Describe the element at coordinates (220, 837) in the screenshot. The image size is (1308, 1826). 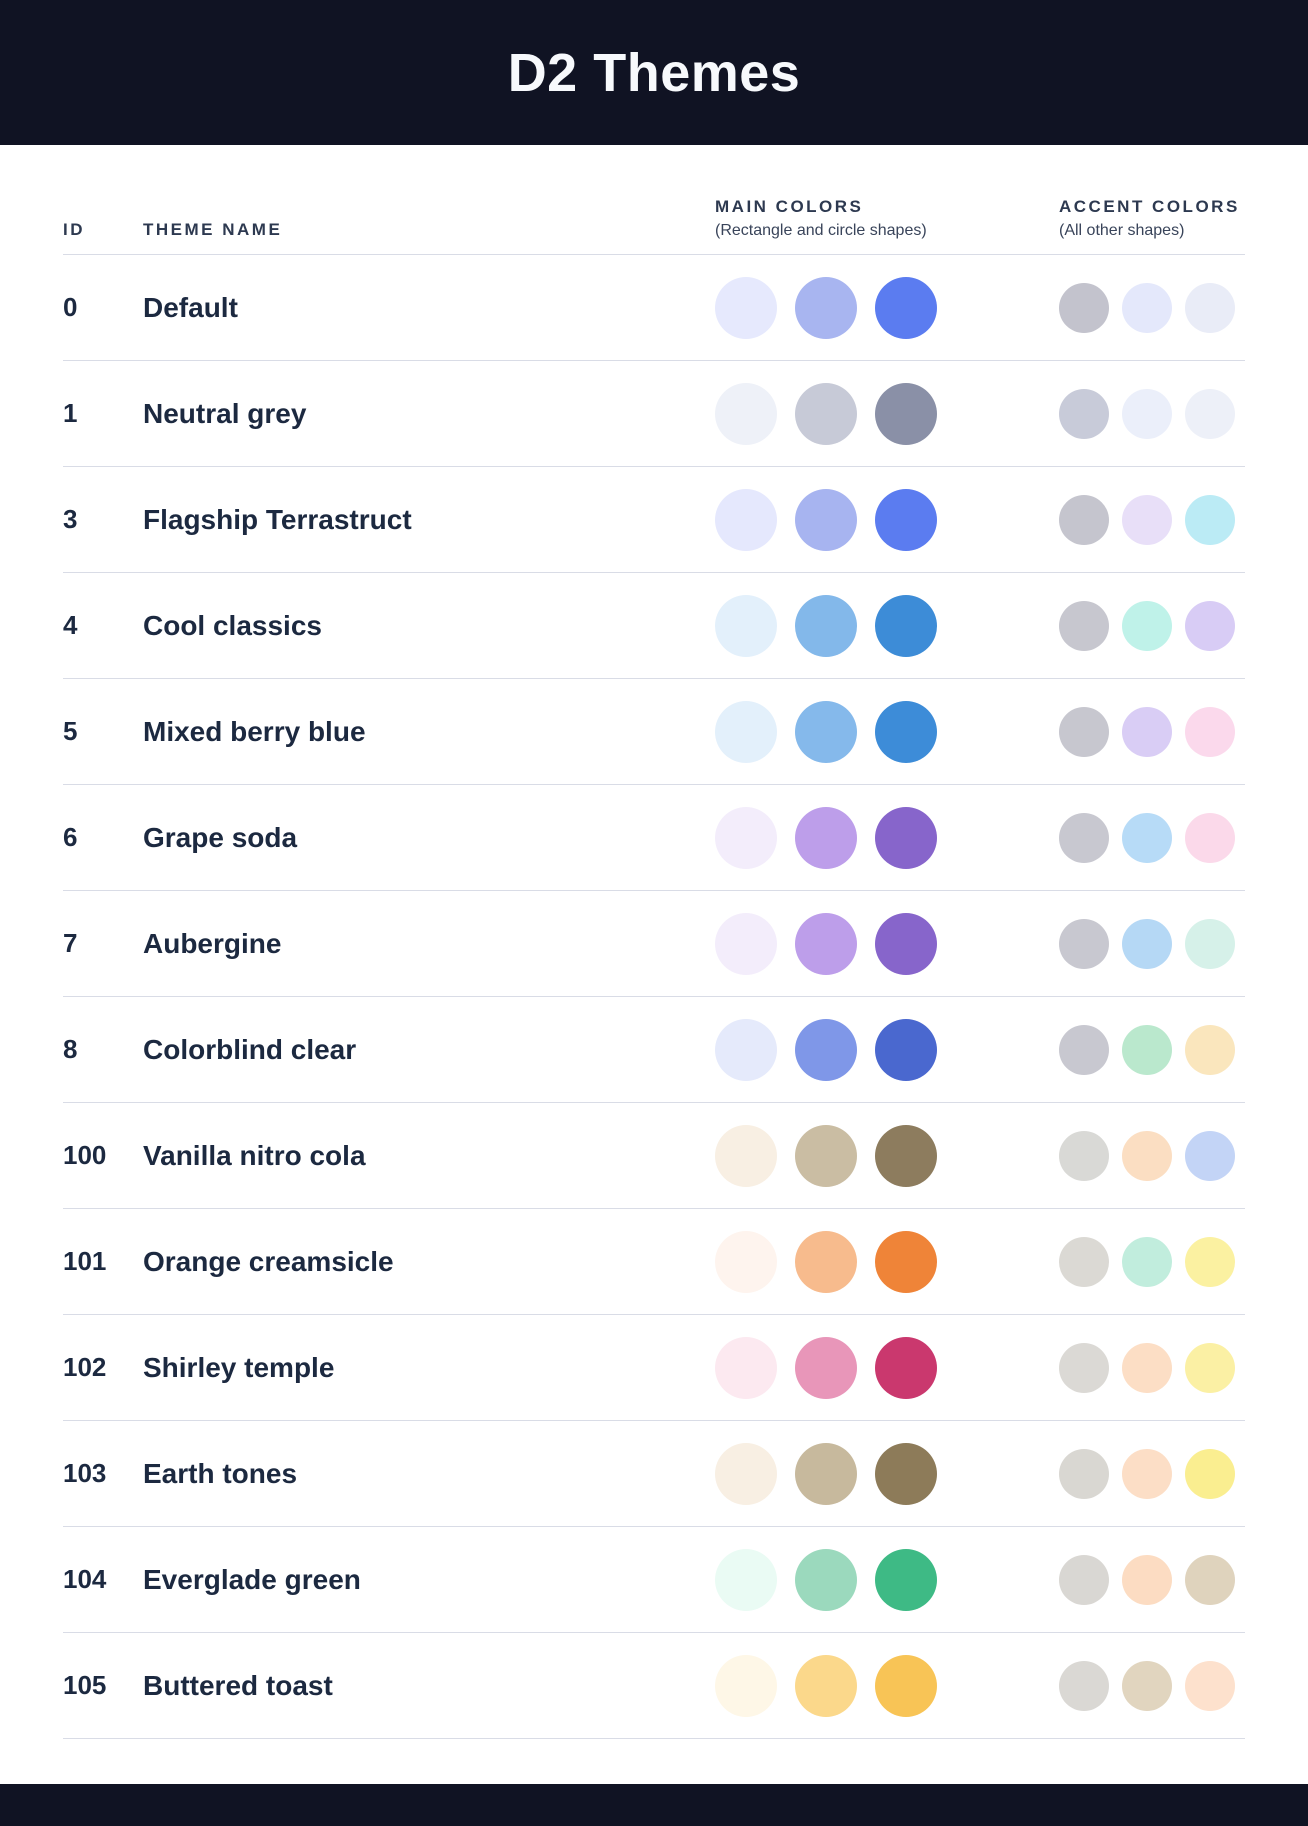
I see `theme-name: Grape soda` at that location.